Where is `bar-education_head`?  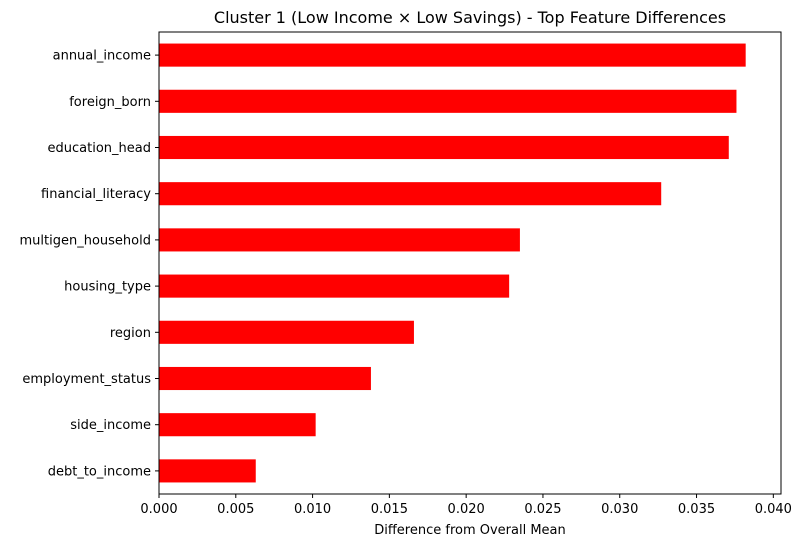 bar-education_head is located at coordinates (444, 147).